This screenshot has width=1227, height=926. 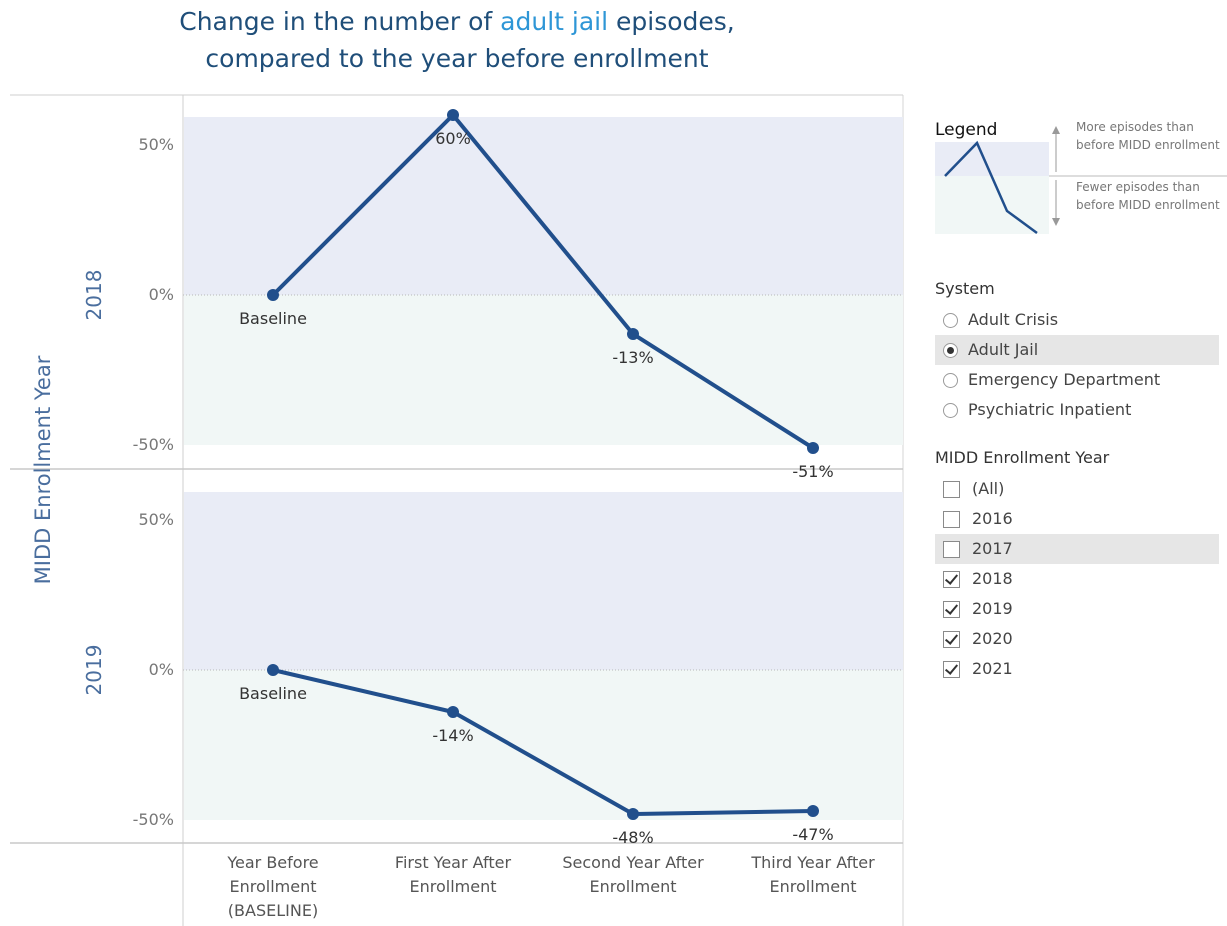 What do you see at coordinates (453, 138) in the screenshot?
I see `data-label: 60%` at bounding box center [453, 138].